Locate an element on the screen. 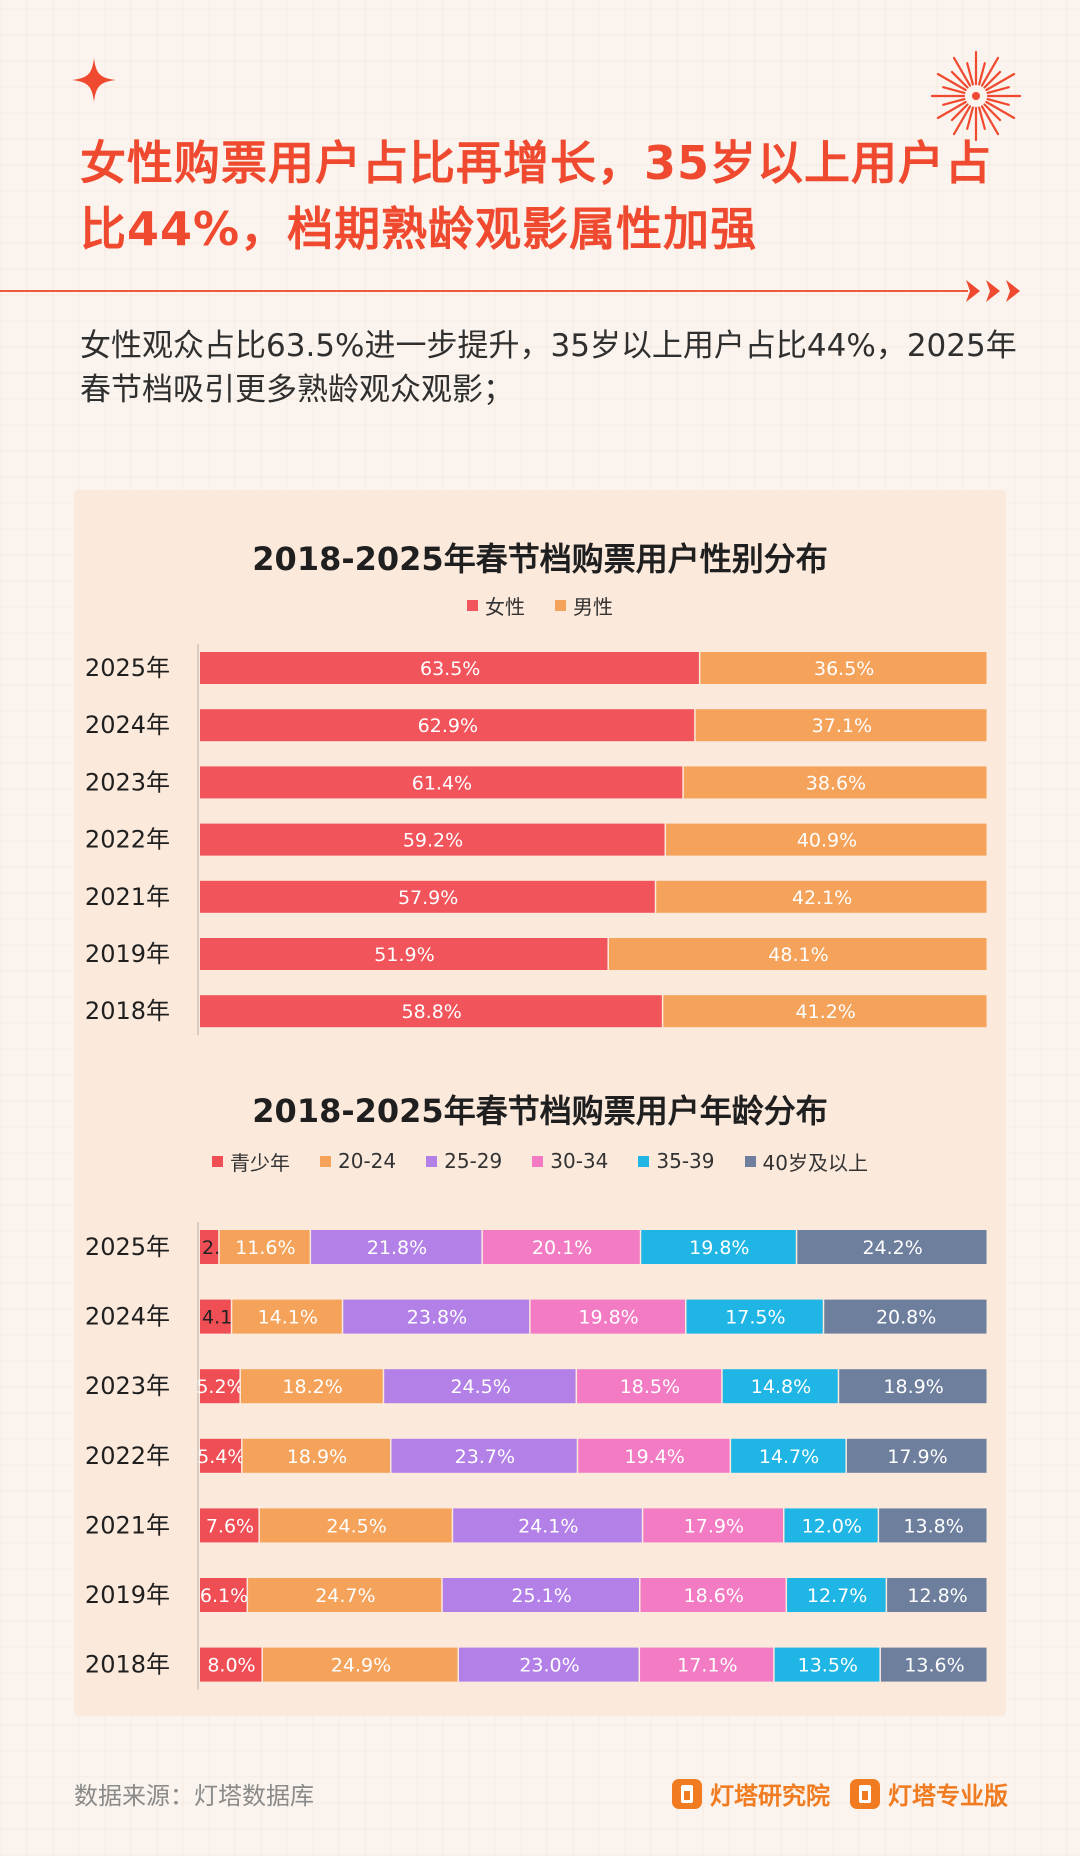  firework-burst-icon is located at coordinates (976, 96).